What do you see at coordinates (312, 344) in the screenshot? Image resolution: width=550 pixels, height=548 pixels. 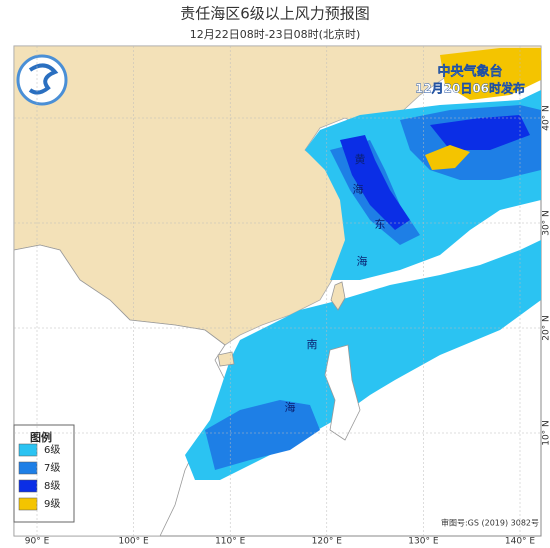 I see `sea-label: 南` at bounding box center [312, 344].